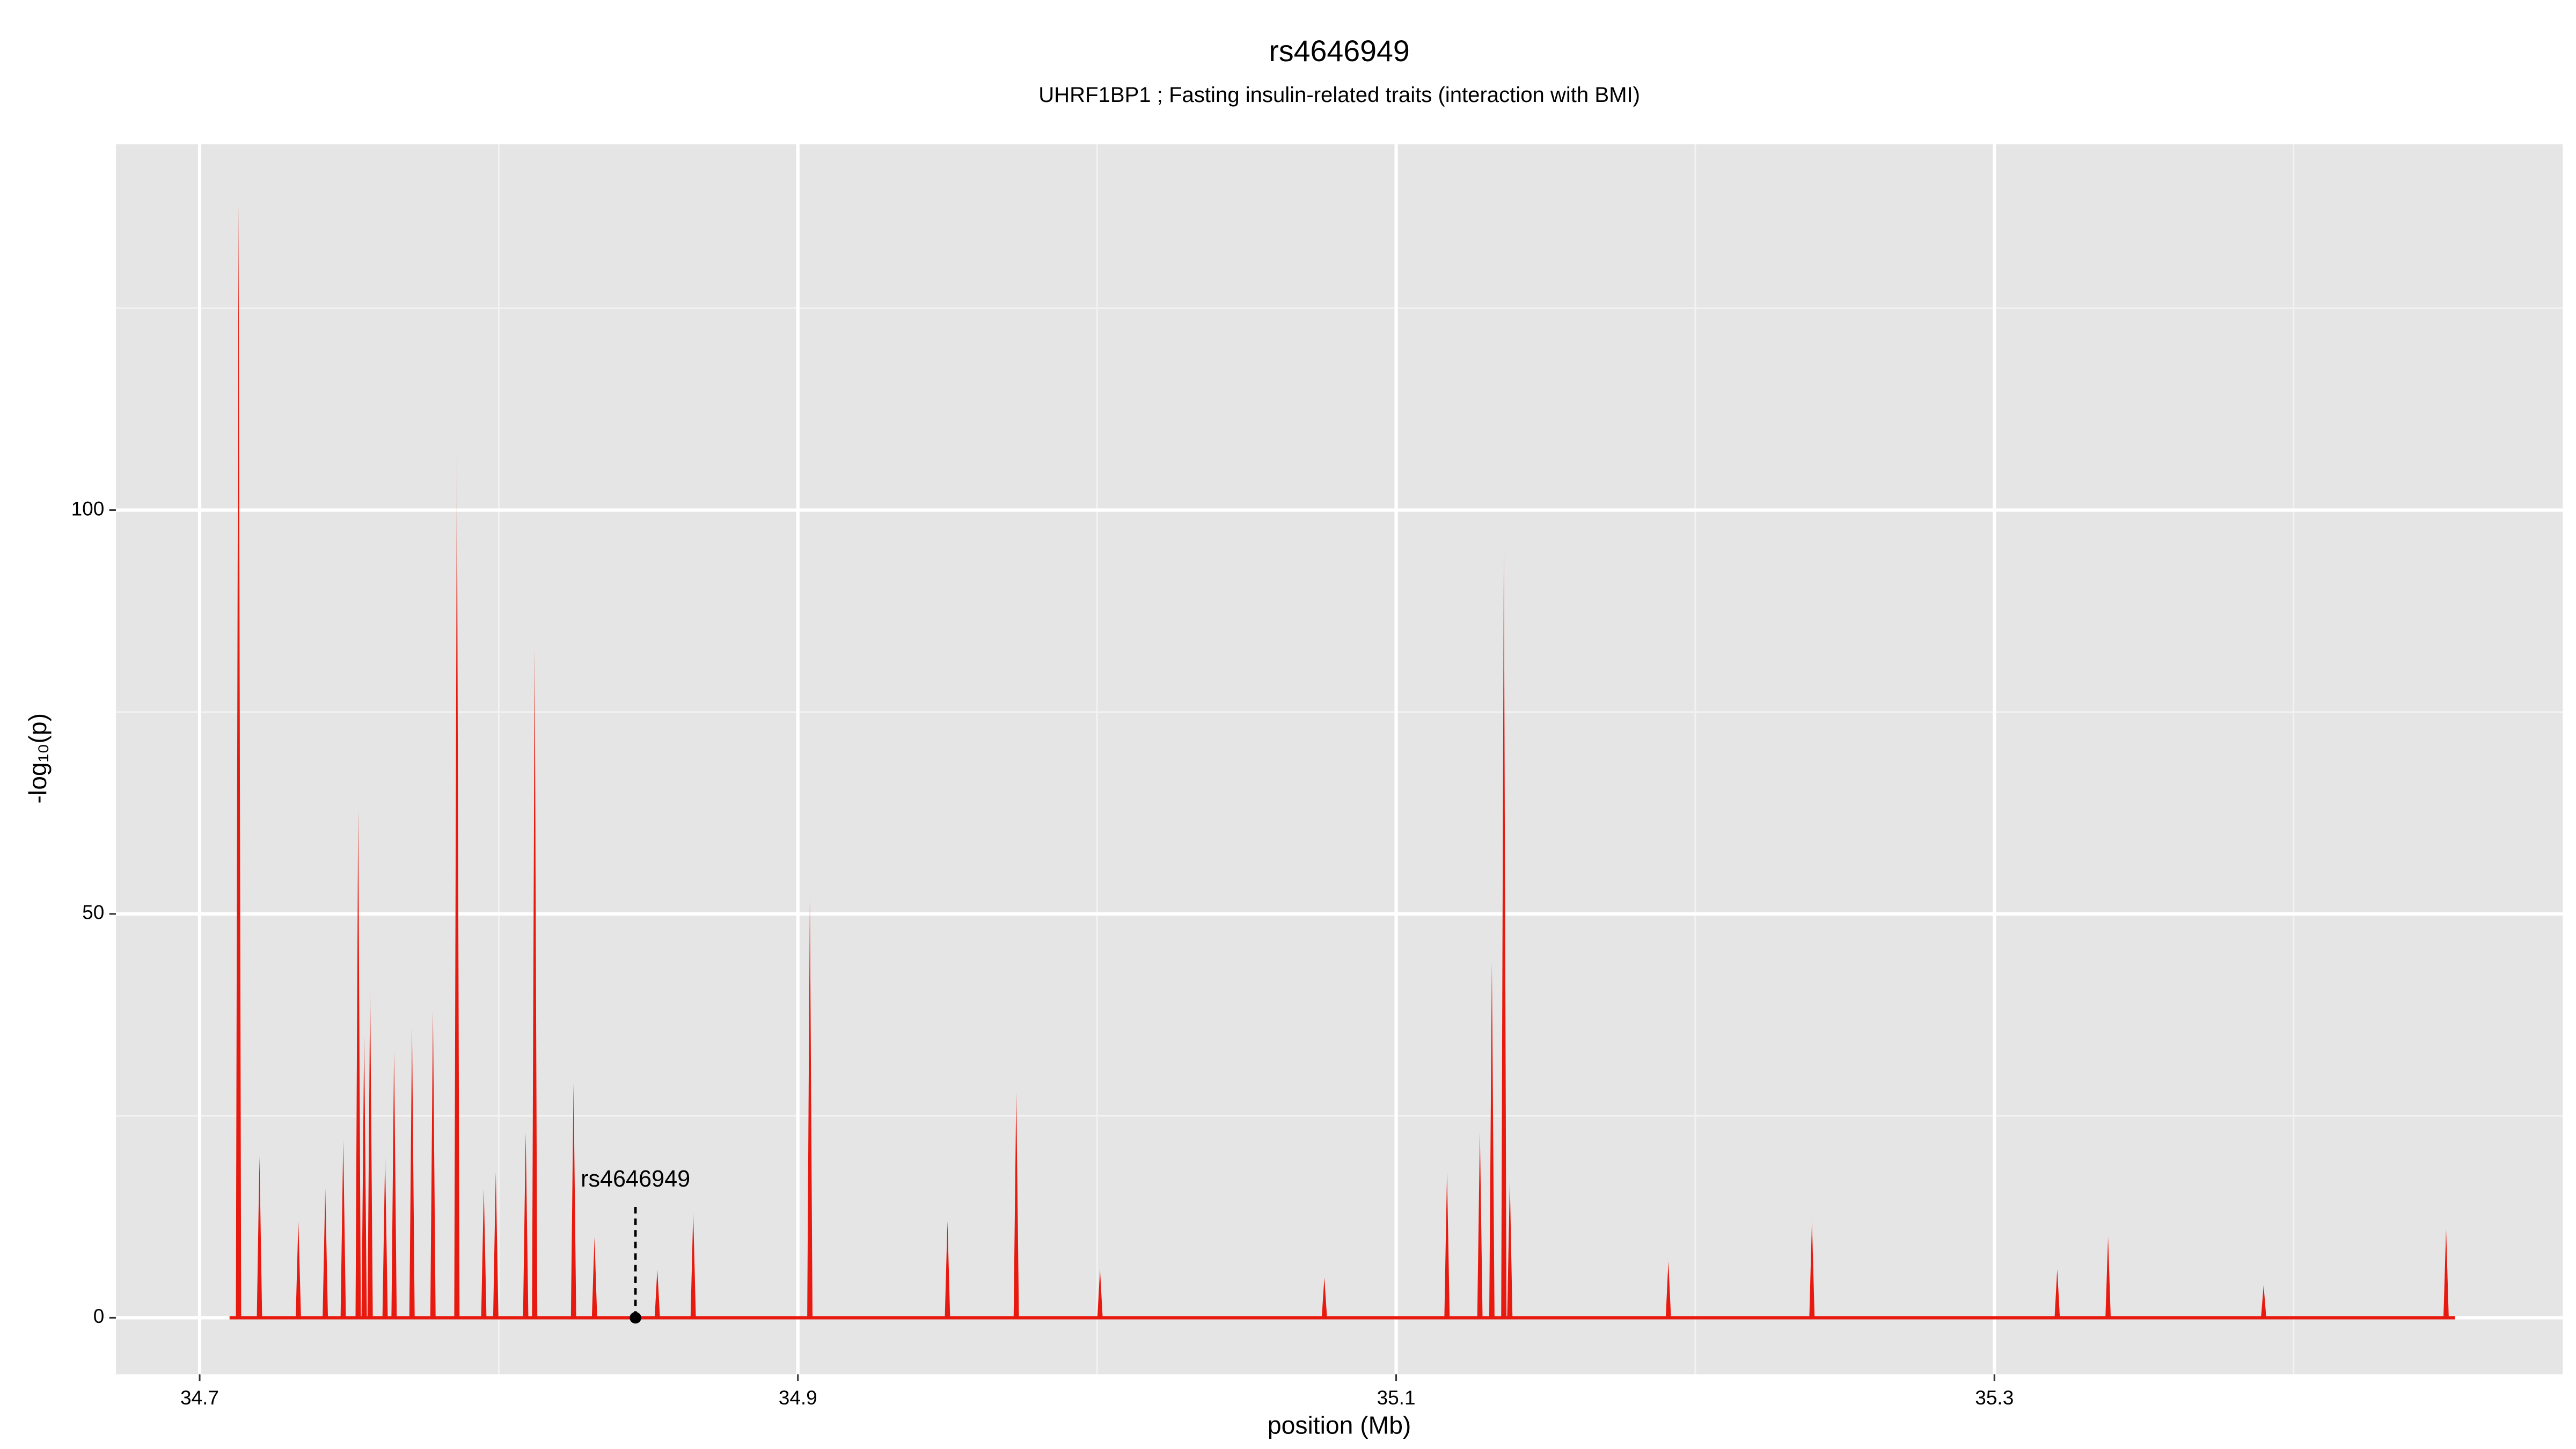 The width and height of the screenshot is (2576, 1449). Describe the element at coordinates (1339, 1425) in the screenshot. I see `x-axis-label: position (Mb)` at that location.